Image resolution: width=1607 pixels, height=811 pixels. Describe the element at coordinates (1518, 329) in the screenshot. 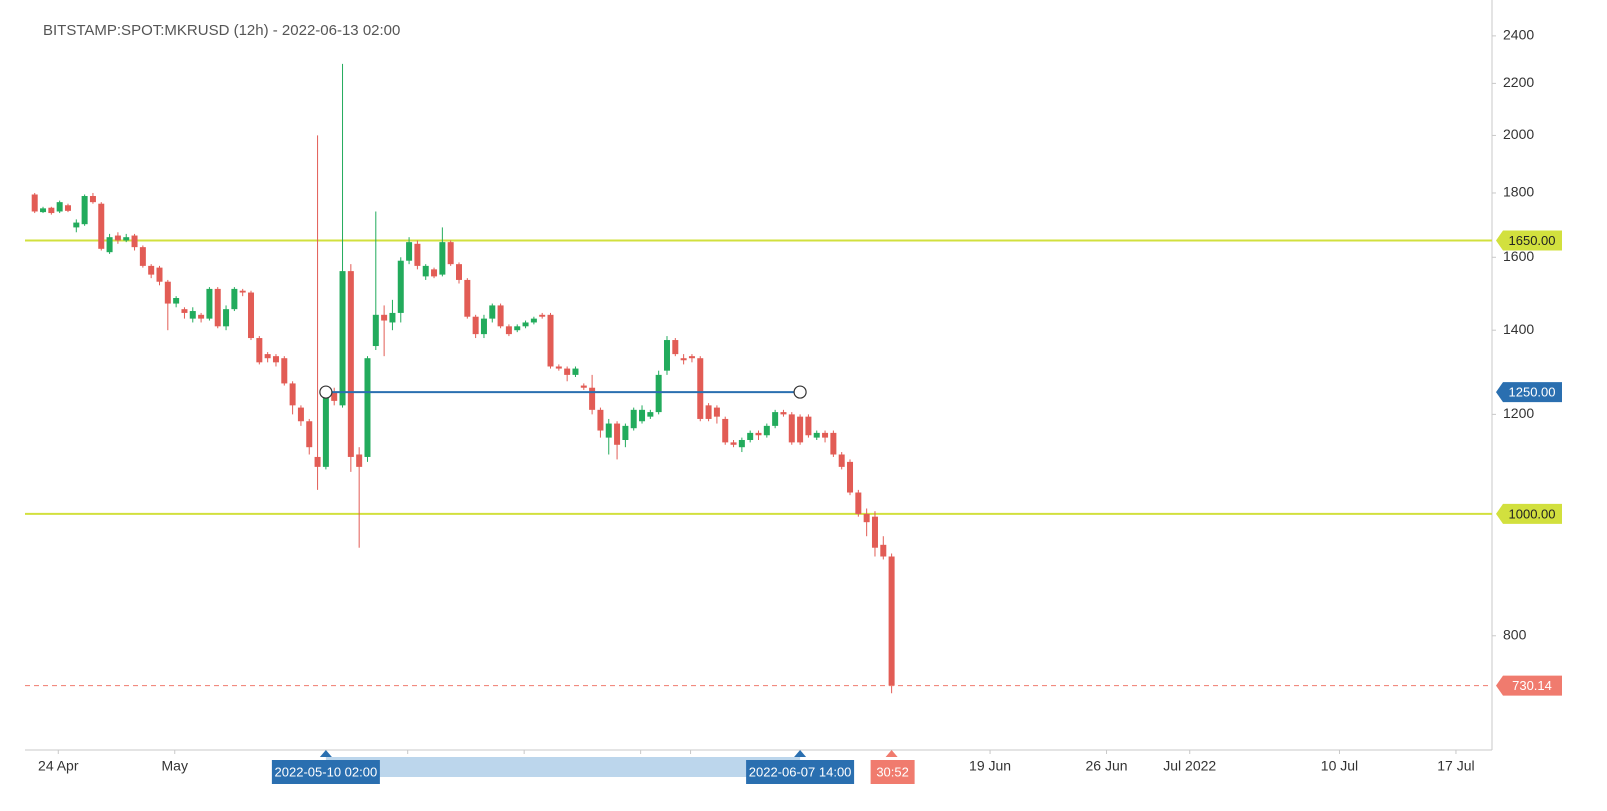

I see `y-tick-label: 1400` at that location.